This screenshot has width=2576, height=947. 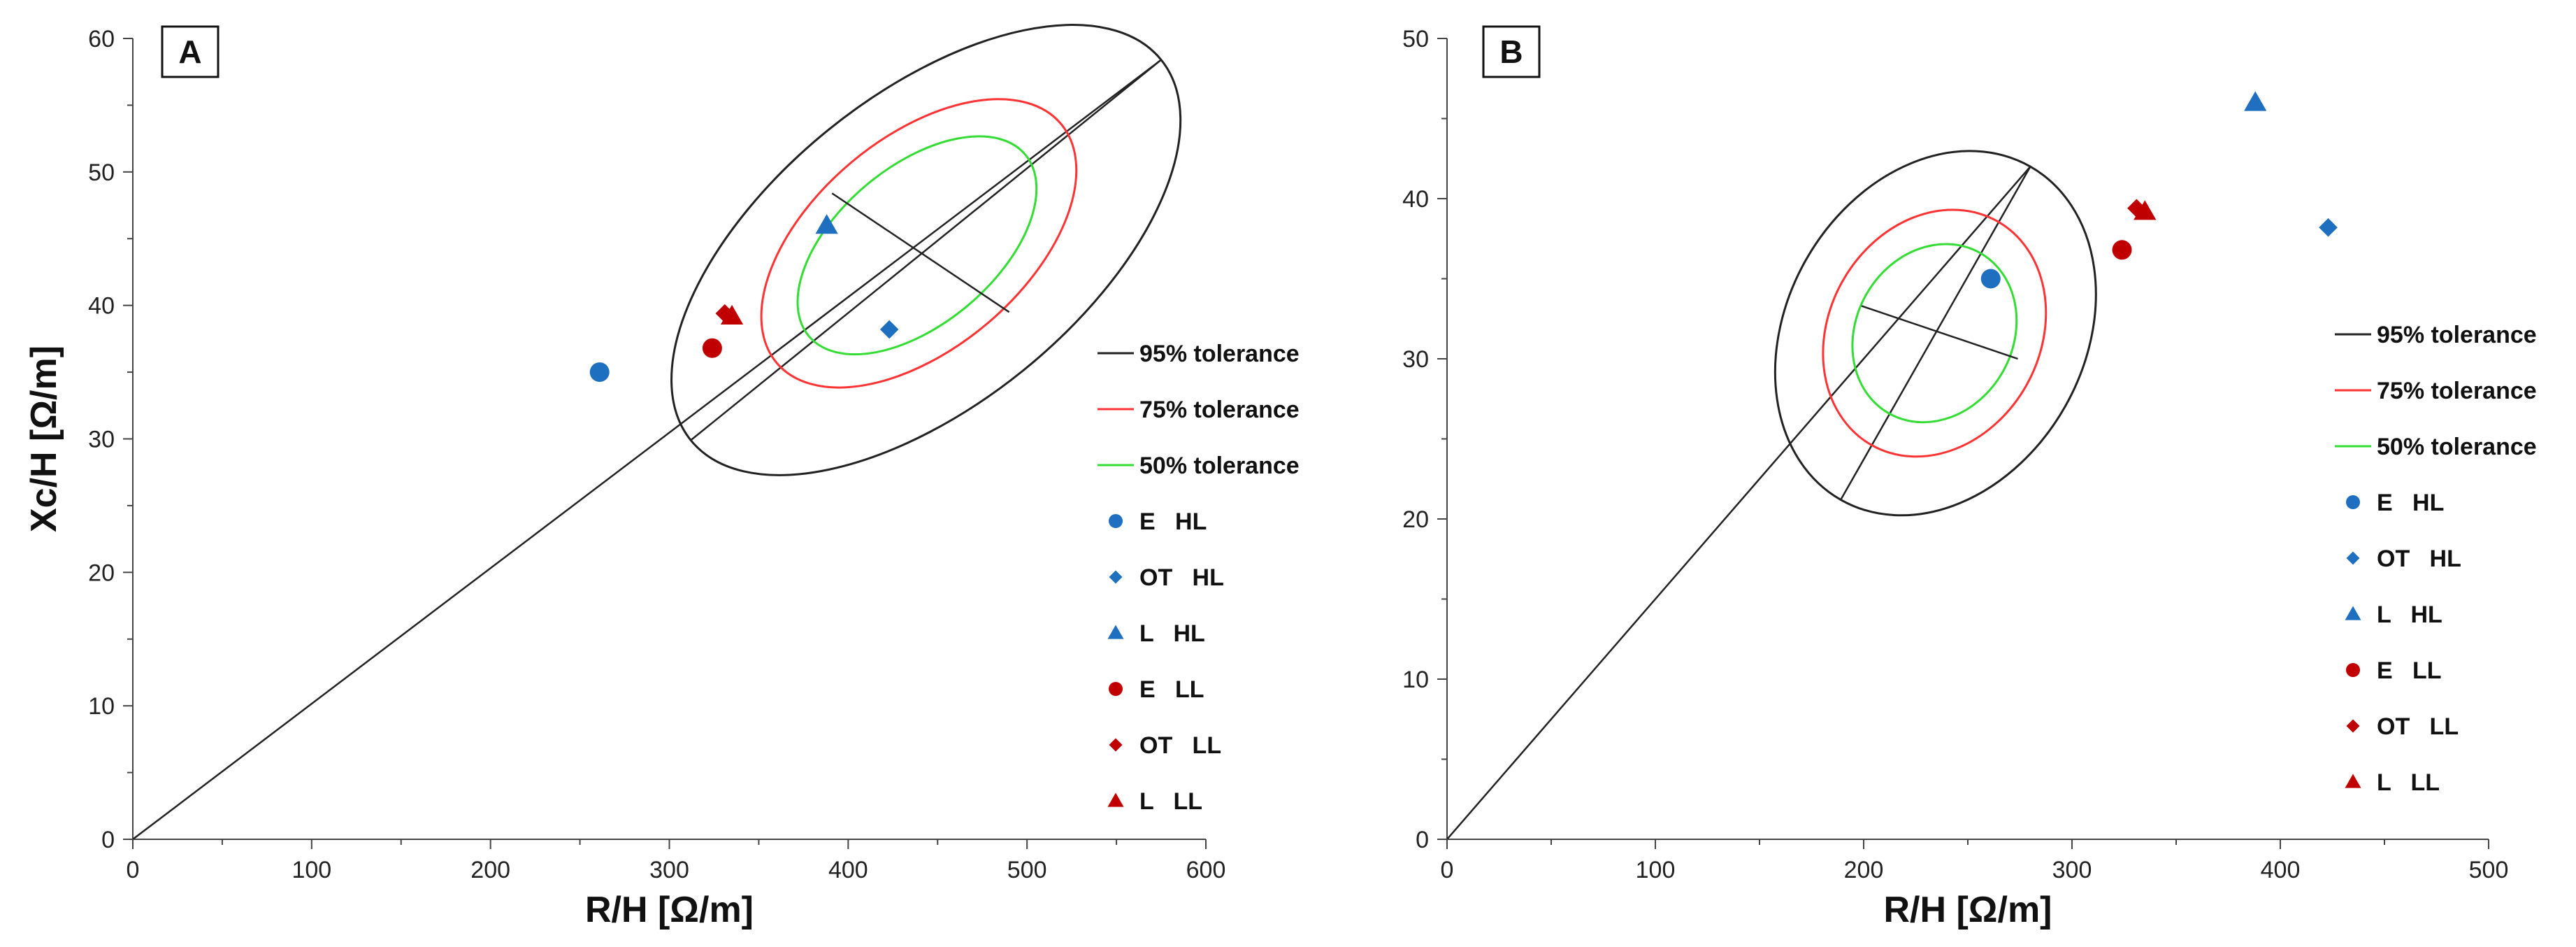 What do you see at coordinates (101, 39) in the screenshot?
I see `y-tick-label: 60` at bounding box center [101, 39].